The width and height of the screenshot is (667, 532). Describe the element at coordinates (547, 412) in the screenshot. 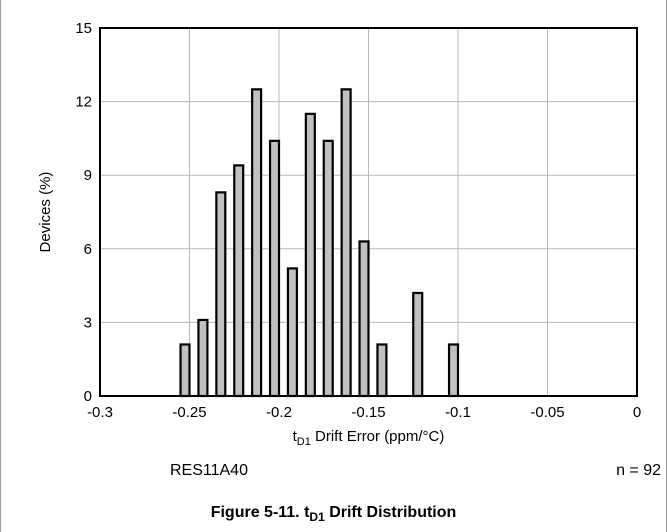

I see `x-tick-label-5: -0.05` at that location.